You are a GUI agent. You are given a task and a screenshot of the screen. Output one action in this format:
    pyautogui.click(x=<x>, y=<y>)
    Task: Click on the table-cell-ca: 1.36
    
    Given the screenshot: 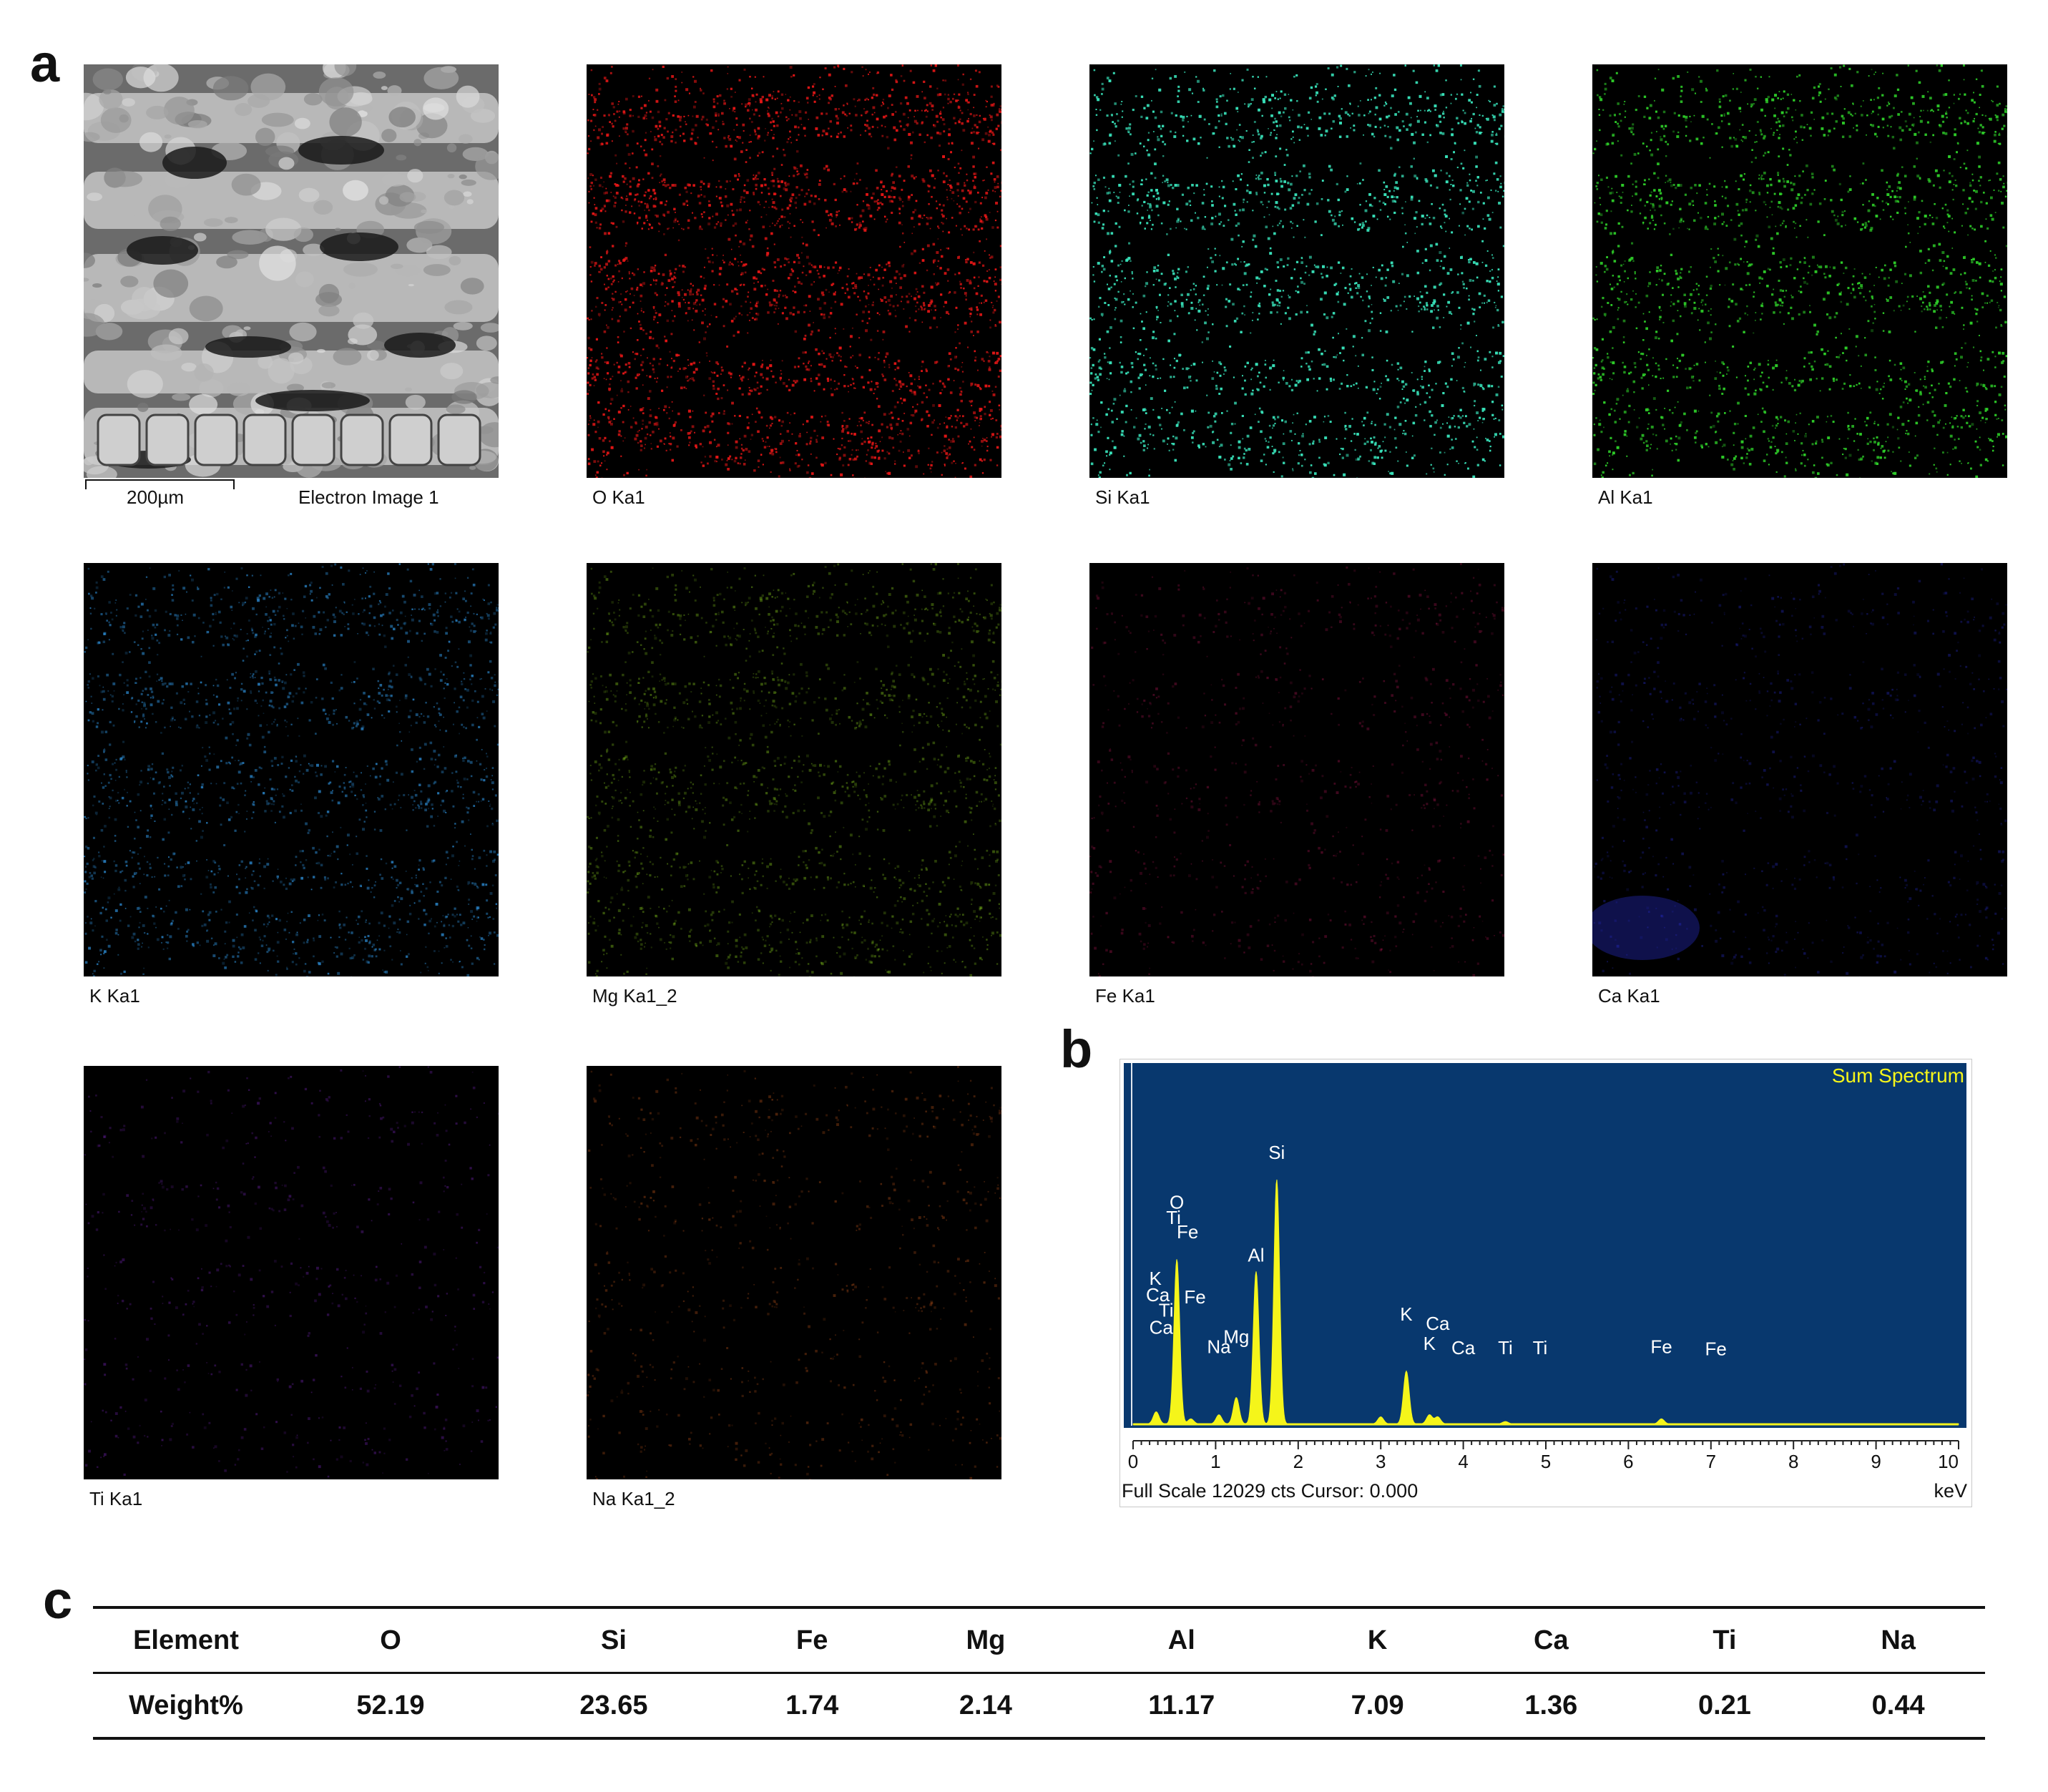 What is the action you would take?
    pyautogui.click(x=1551, y=1705)
    